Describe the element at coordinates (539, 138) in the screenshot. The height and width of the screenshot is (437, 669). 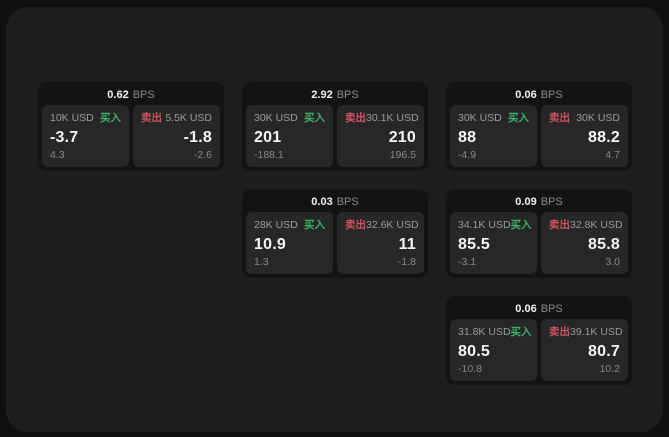
I see `quote-tiles: 30K USD 买入 88 -4.9 卖出 30K USD 88.2 4.7` at that location.